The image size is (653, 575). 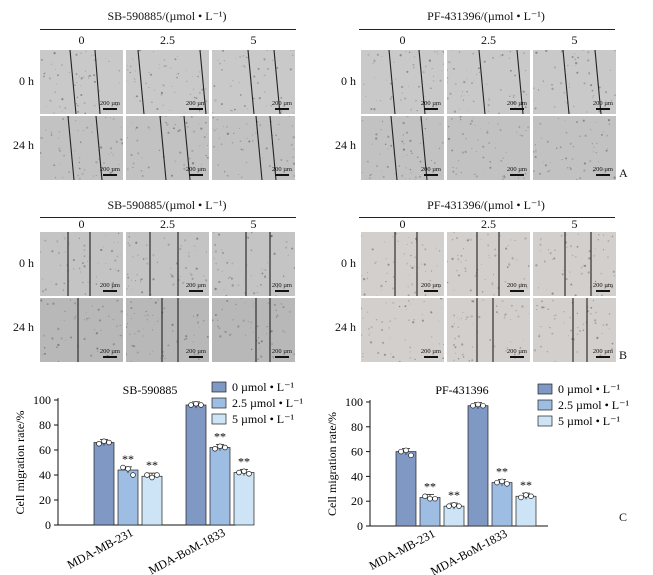 I want to click on rowA-sb-r0-c2-micrograph: 200 µm, so click(x=253, y=82).